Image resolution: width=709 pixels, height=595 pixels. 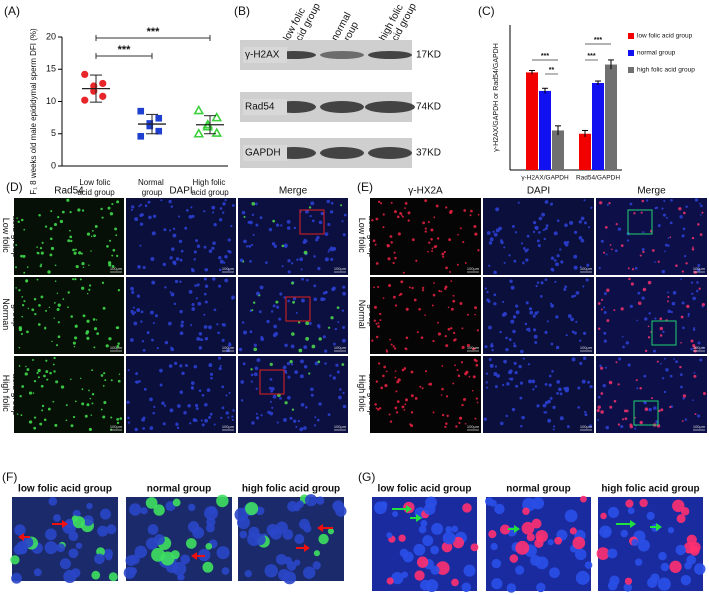 I want to click on zoom-box, so click(x=272, y=382).